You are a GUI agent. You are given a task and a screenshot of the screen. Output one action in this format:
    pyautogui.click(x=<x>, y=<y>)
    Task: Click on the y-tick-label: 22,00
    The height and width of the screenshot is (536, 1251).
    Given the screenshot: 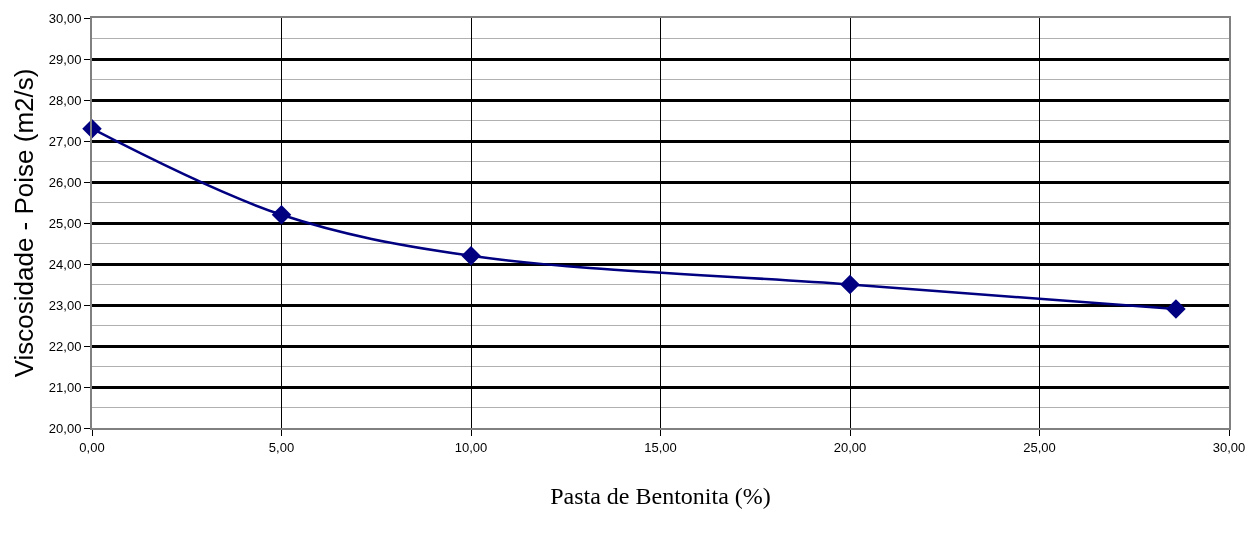 What is the action you would take?
    pyautogui.click(x=65, y=346)
    